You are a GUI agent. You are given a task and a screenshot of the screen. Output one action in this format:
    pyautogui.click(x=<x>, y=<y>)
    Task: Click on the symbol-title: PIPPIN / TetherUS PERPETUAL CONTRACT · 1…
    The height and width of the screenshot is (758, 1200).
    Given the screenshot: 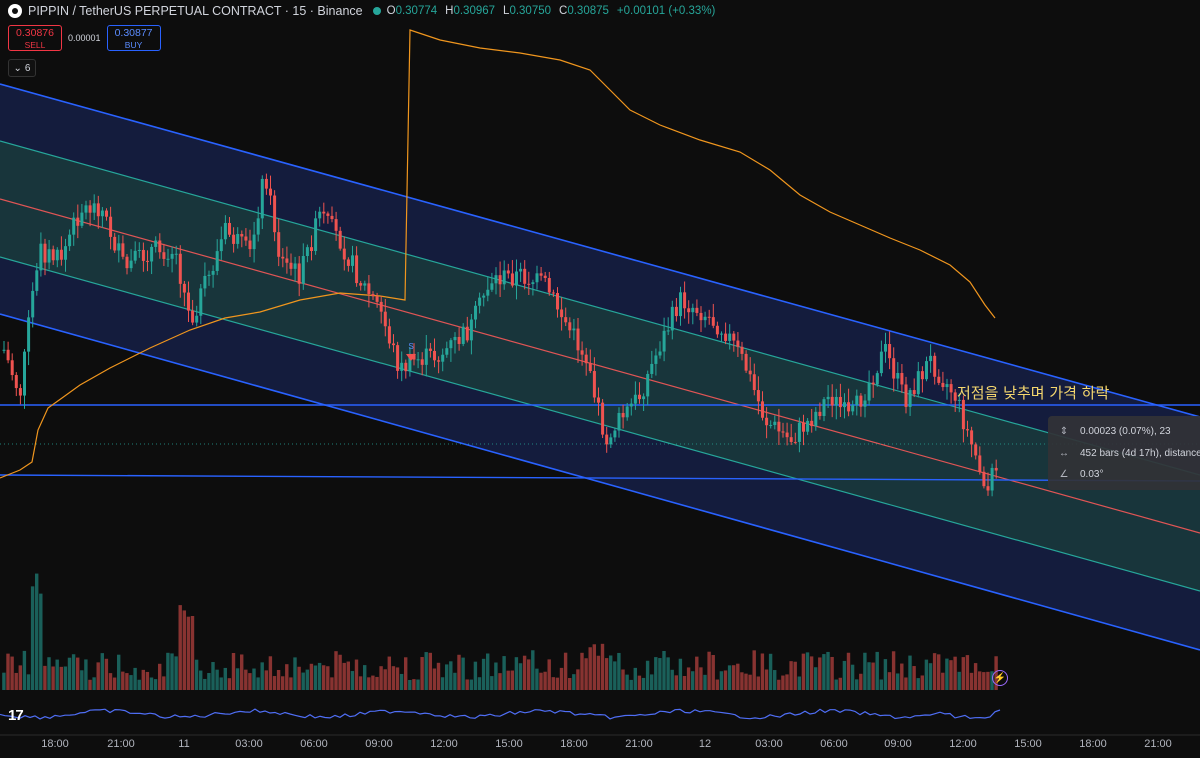 What is the action you would take?
    pyautogui.click(x=195, y=11)
    